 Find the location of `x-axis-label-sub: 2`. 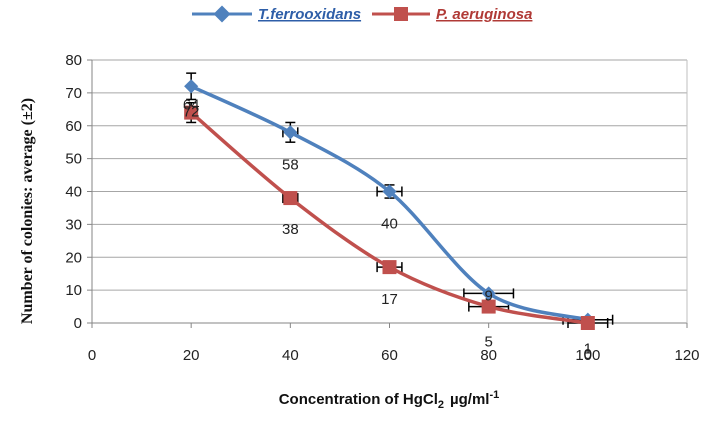

x-axis-label-sub: 2 is located at coordinates (441, 405).